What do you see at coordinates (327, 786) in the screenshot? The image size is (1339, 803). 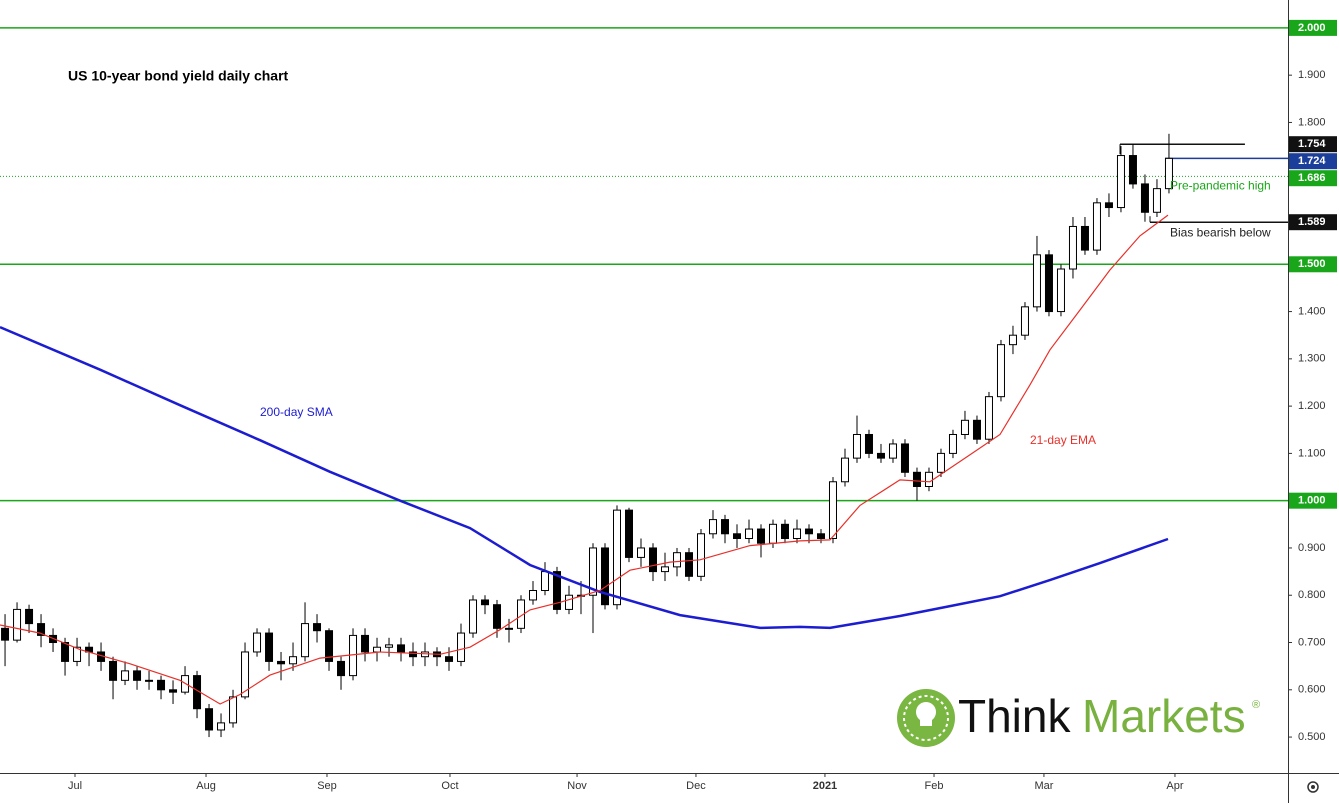 I see `x-tick-label: Sep` at bounding box center [327, 786].